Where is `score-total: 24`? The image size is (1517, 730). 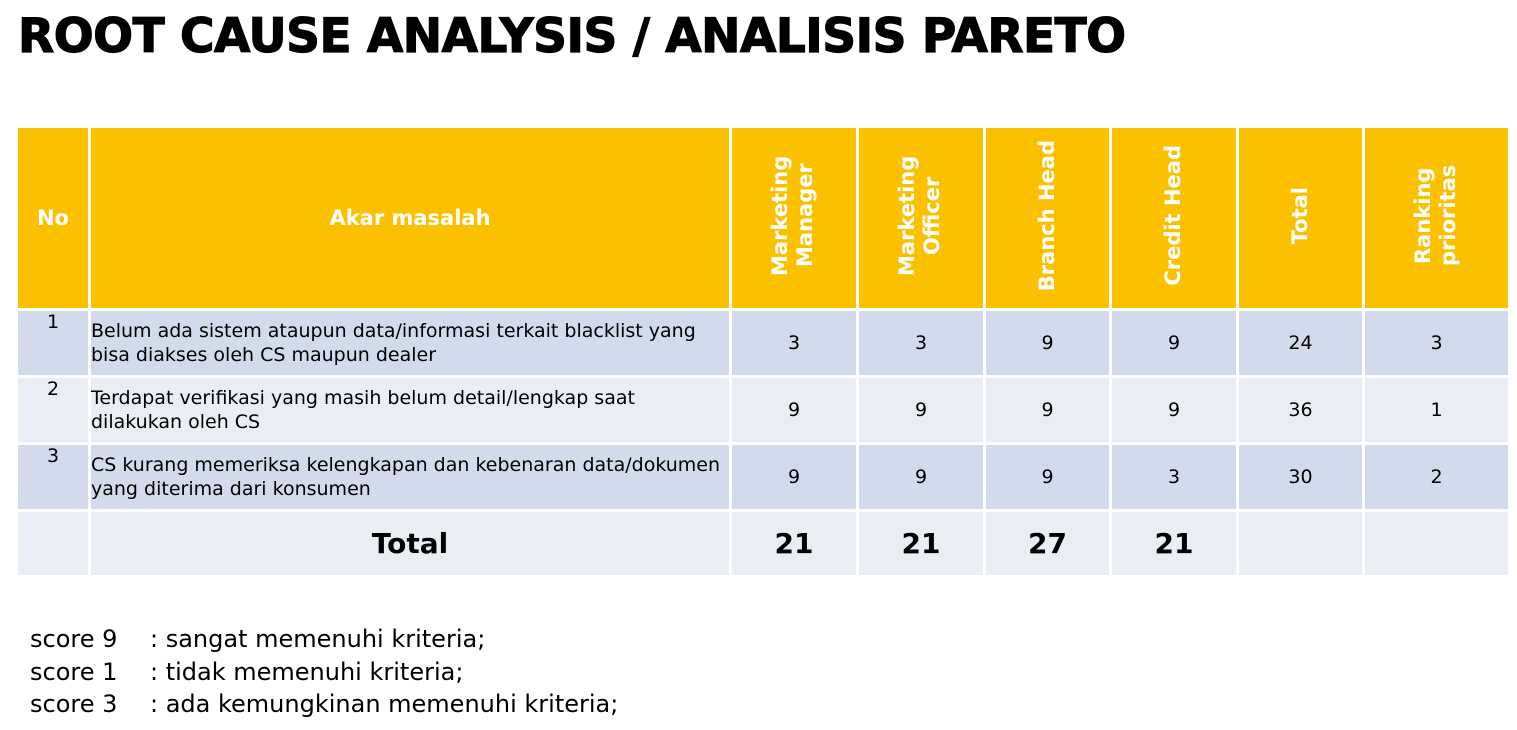 score-total: 24 is located at coordinates (1300, 343).